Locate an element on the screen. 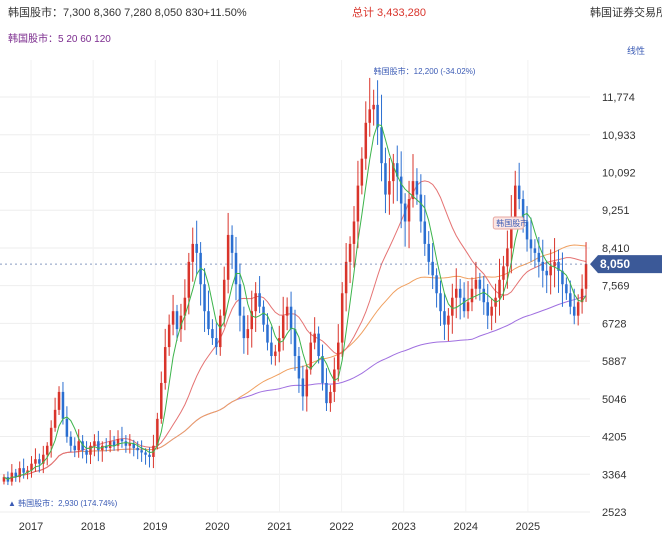 This screenshot has height=538, width=662. y-tick-label: 9,251 is located at coordinates (616, 211).